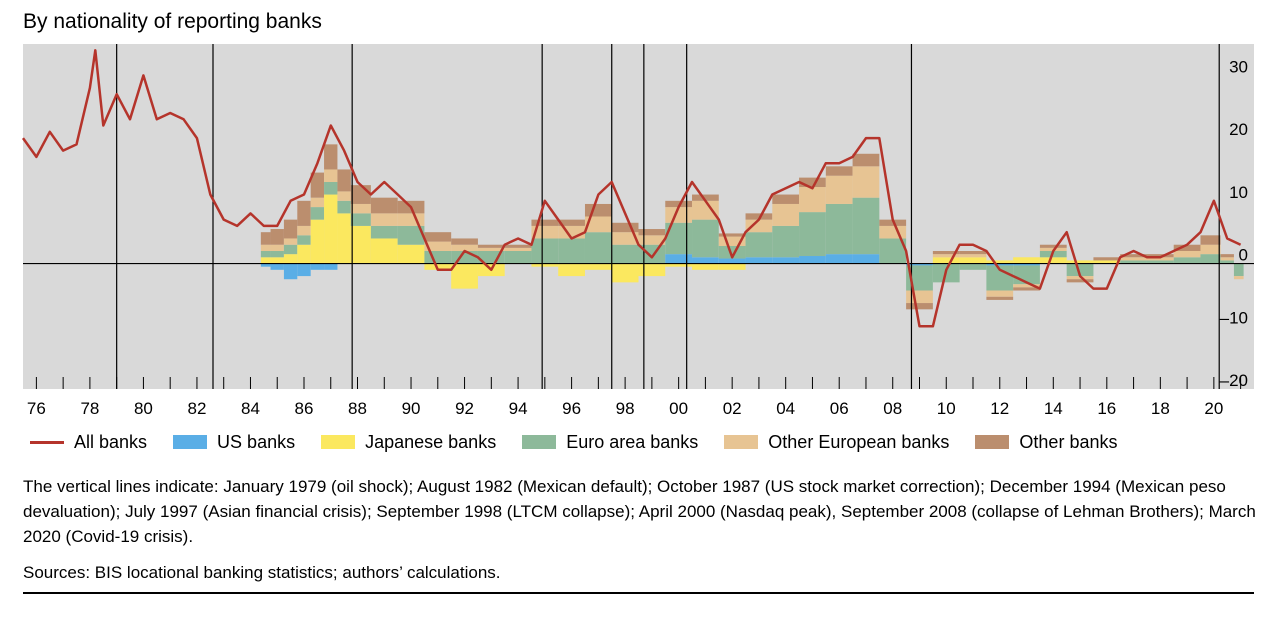 This screenshot has width=1278, height=620. I want to click on legend-label-all-banks: All banks, so click(111, 441).